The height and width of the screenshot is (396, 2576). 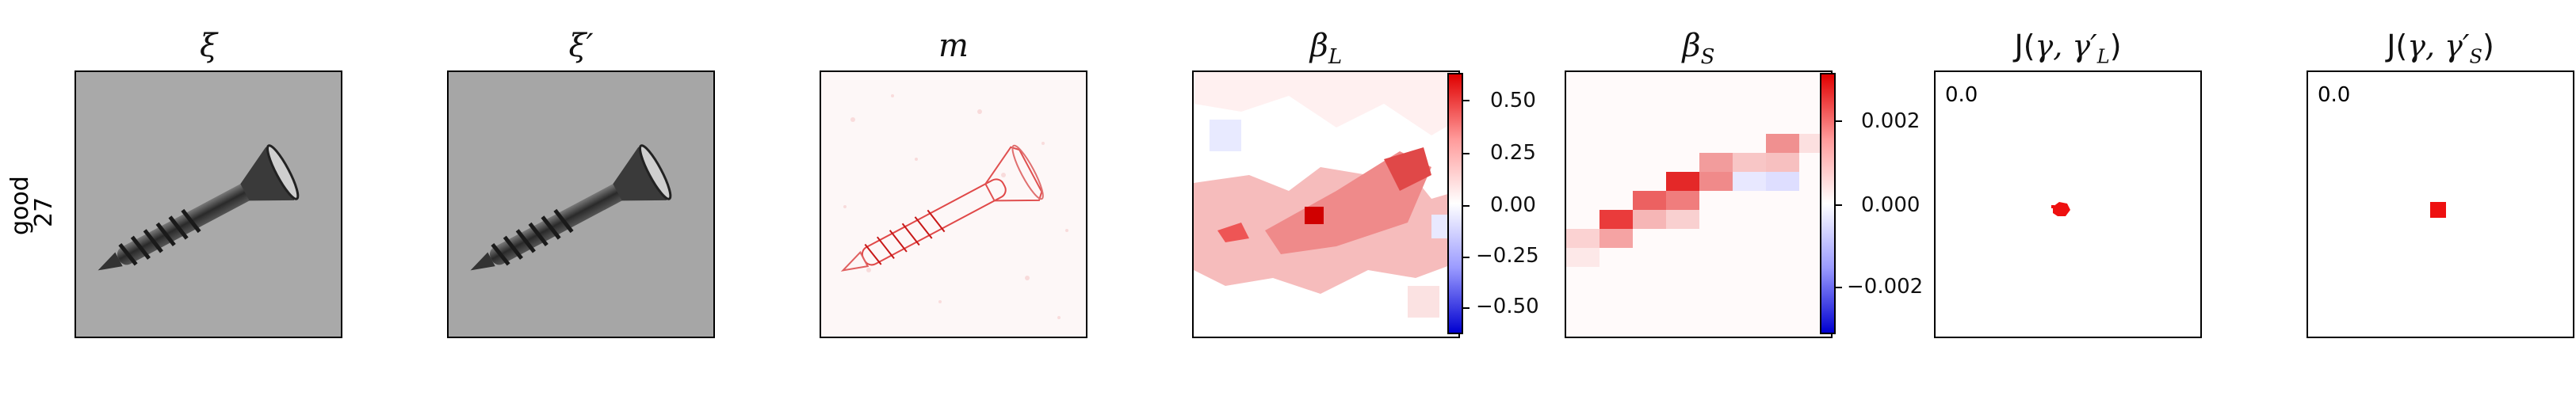 What do you see at coordinates (1691, 46) in the screenshot?
I see `panel-title-beta-s-main: β` at bounding box center [1691, 46].